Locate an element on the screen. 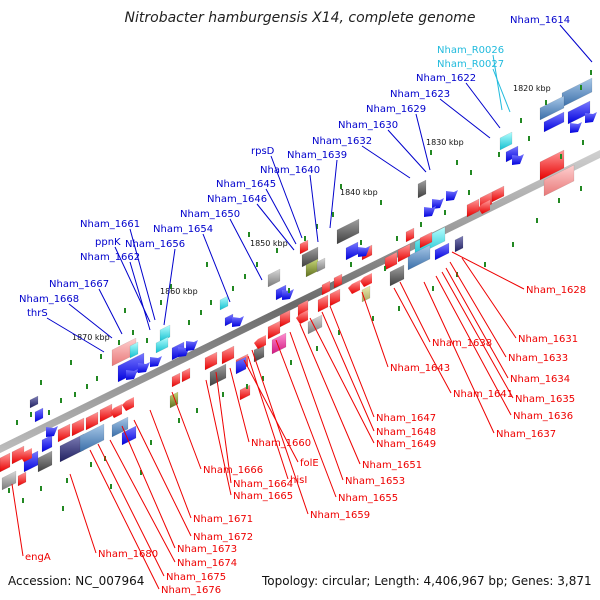  gene-label: Nham_1665 is located at coordinates (263, 496).